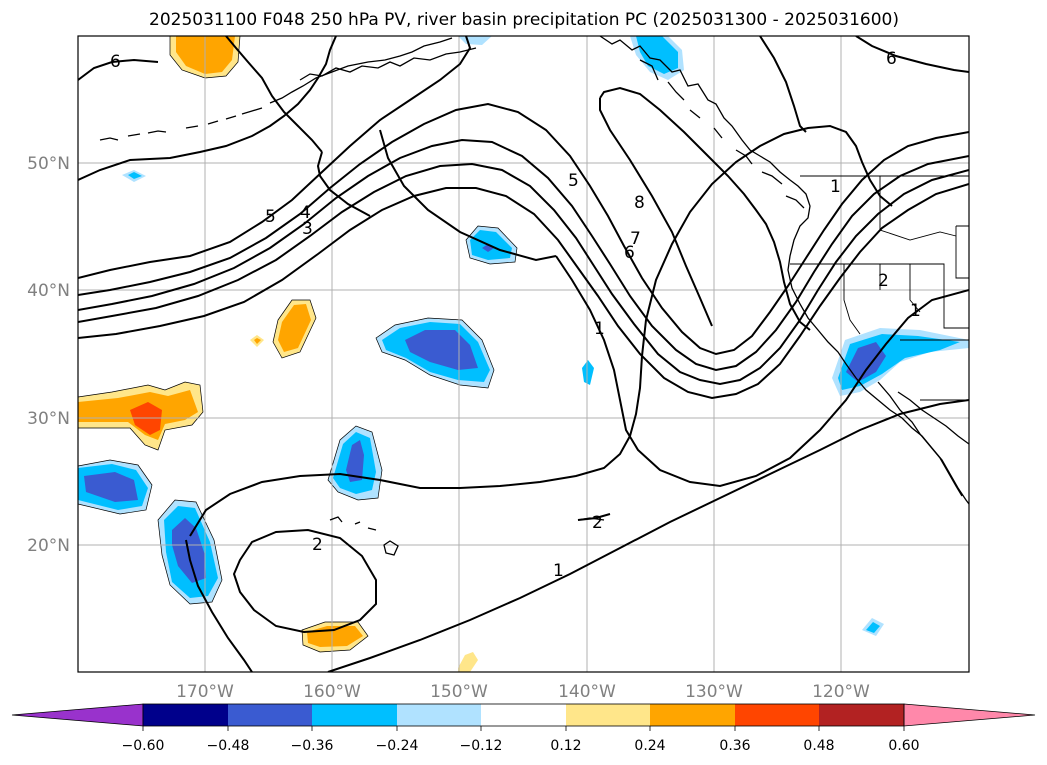 This screenshot has height=765, width=1047. I want to click on lon-label-140w: 140°W, so click(587, 692).